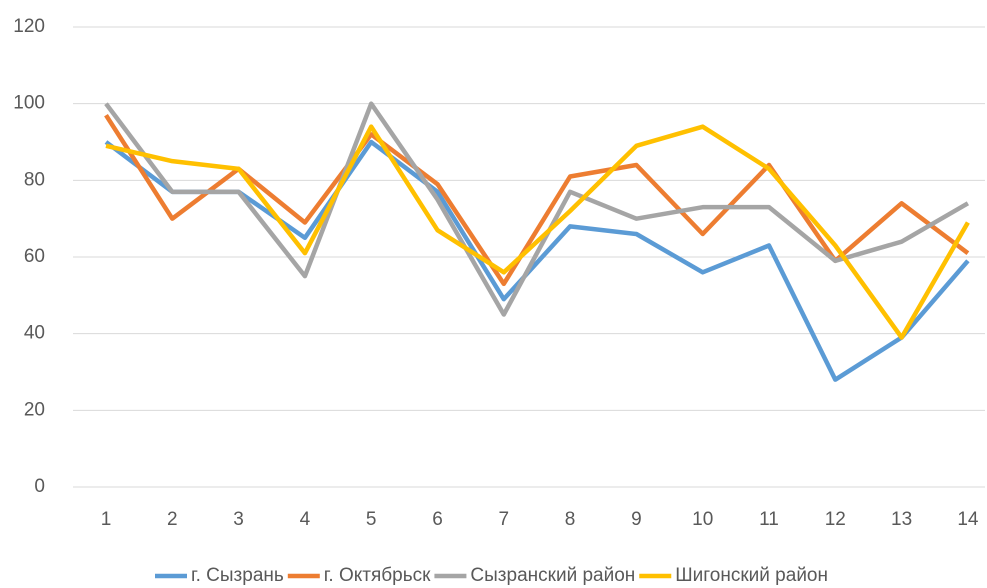 Image resolution: width=987 pixels, height=588 pixels. What do you see at coordinates (702, 519) in the screenshot?
I see `x-tick-label: 10` at bounding box center [702, 519].